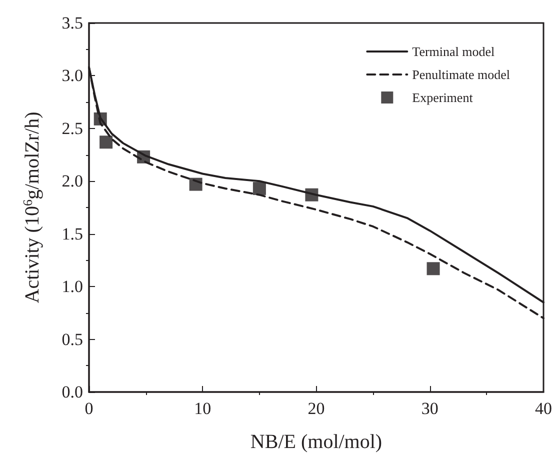 The width and height of the screenshot is (555, 457). Describe the element at coordinates (543, 408) in the screenshot. I see `x-tick-label: 40` at that location.